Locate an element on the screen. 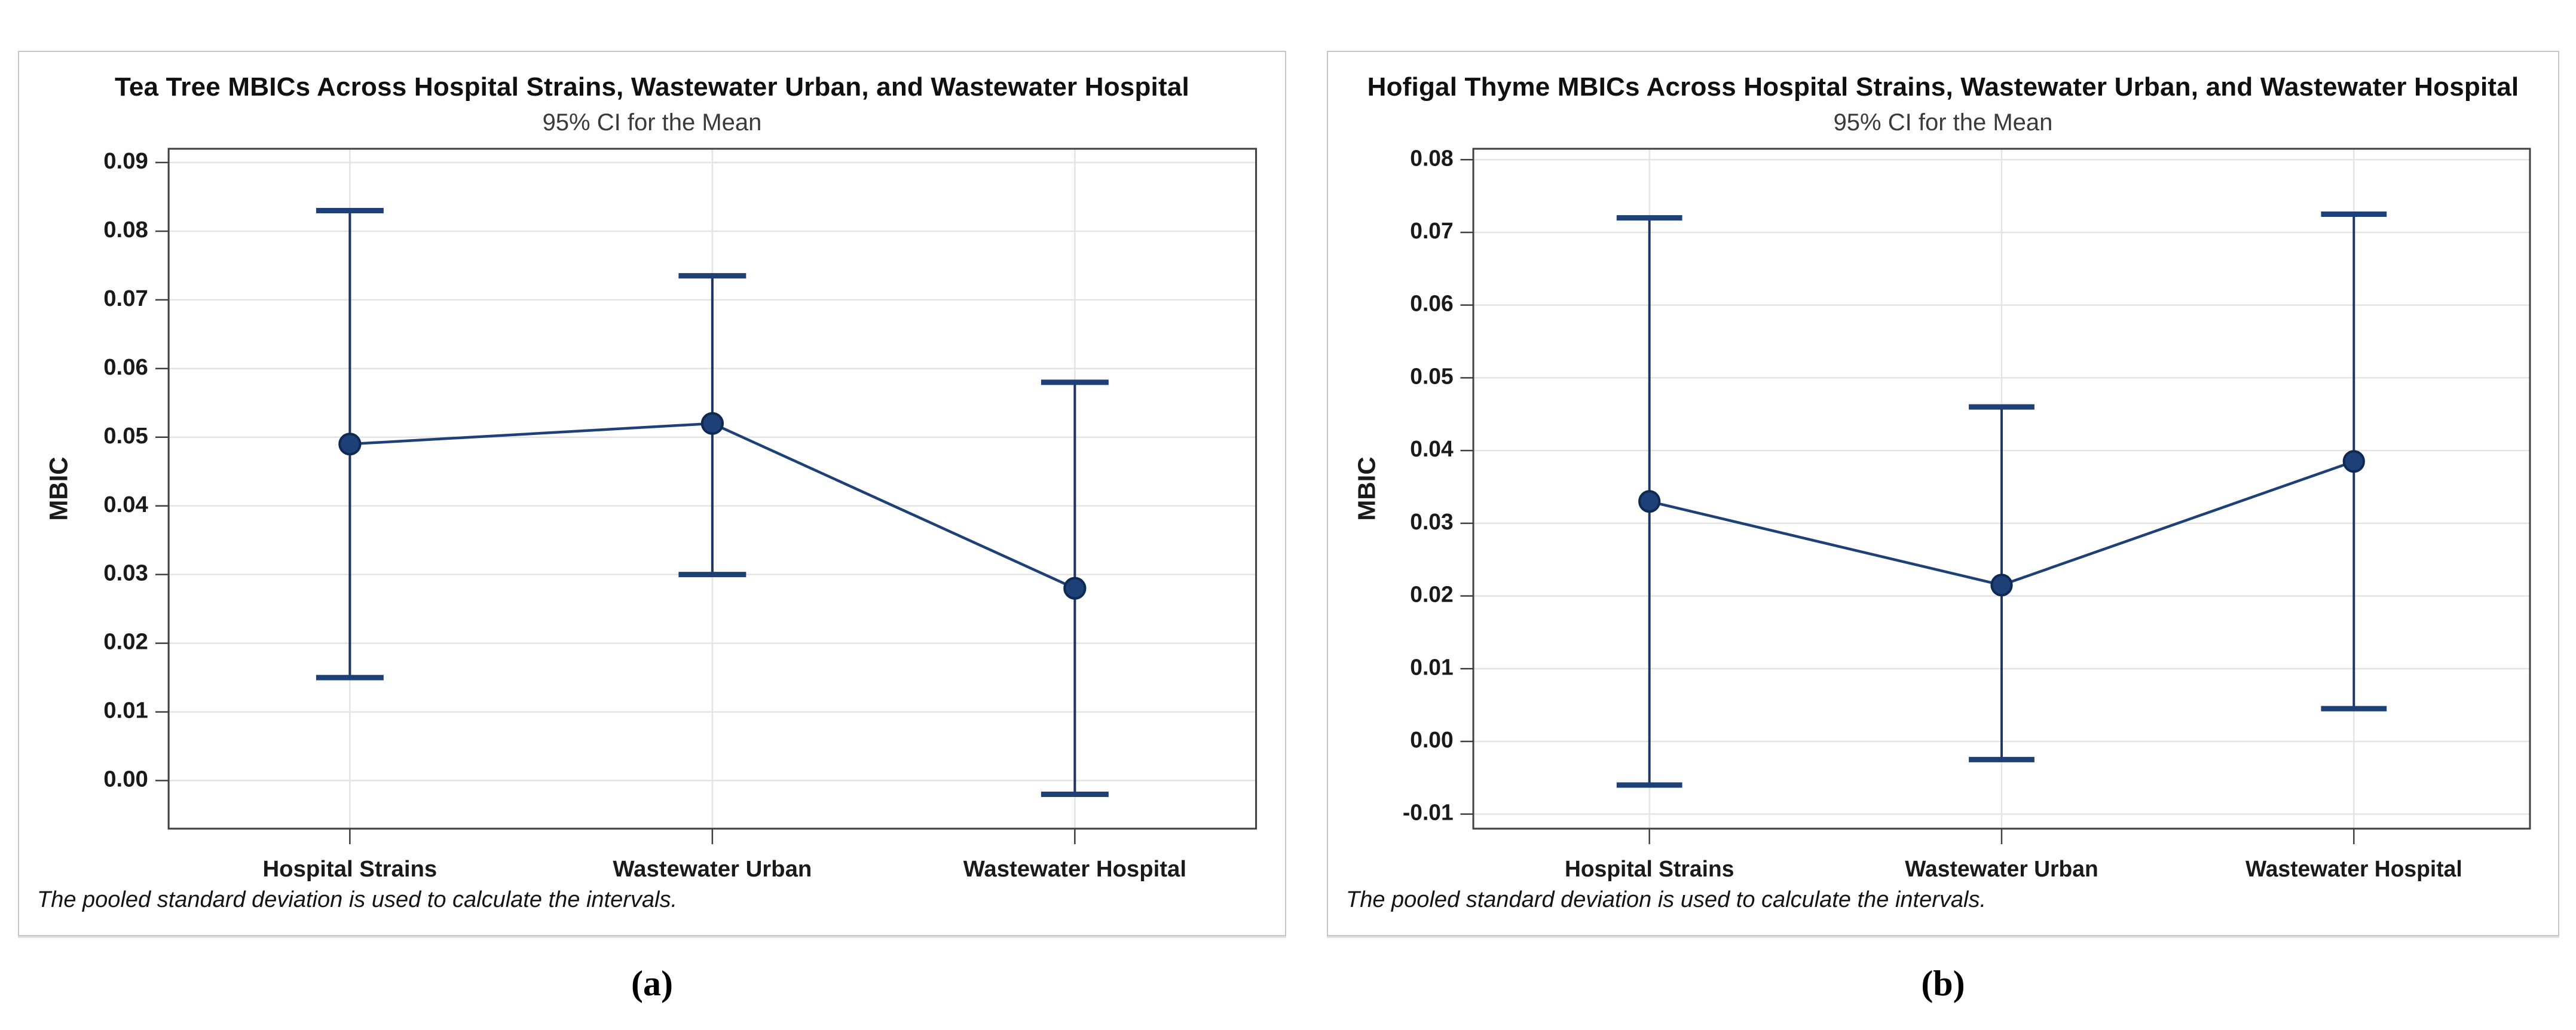  y-tick-label: -0.01 is located at coordinates (1428, 812).